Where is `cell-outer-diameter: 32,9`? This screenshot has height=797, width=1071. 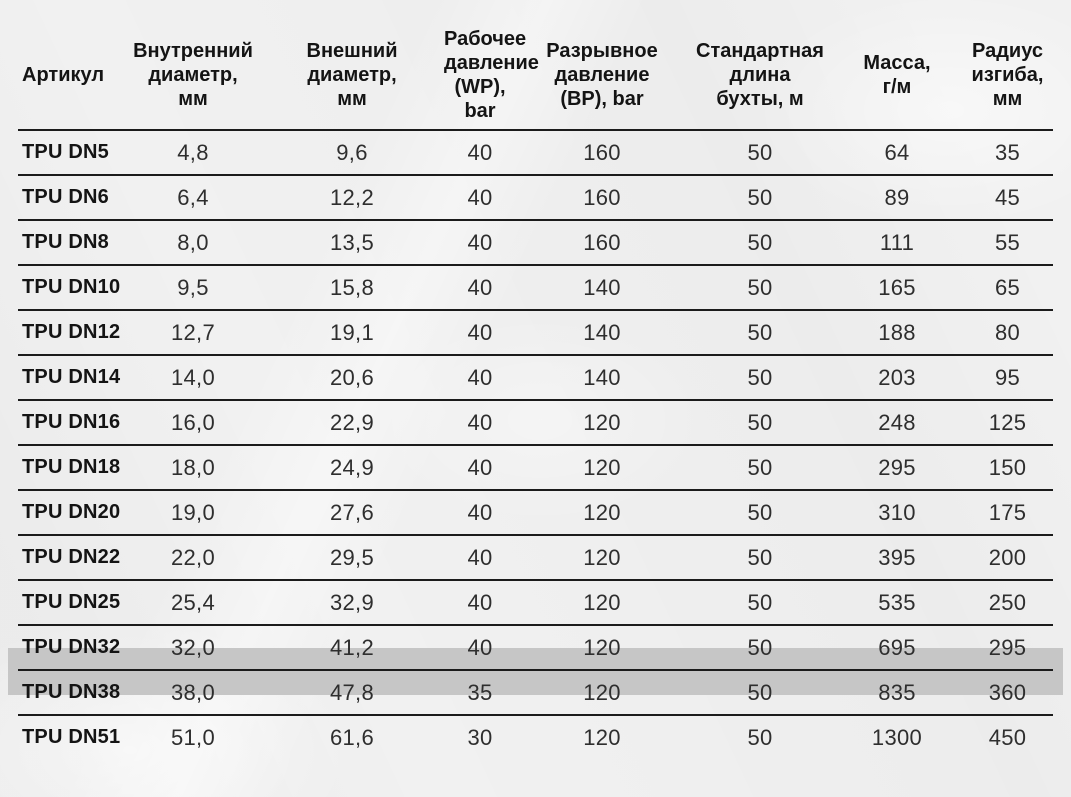 cell-outer-diameter: 32,9 is located at coordinates (352, 601).